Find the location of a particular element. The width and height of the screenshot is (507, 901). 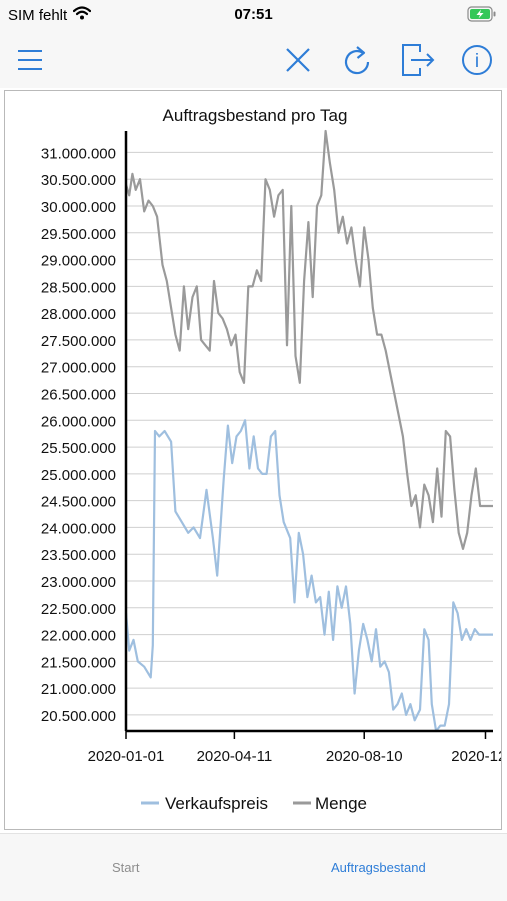

chart-title: Auftragsbestand pro Tag is located at coordinates (255, 115).